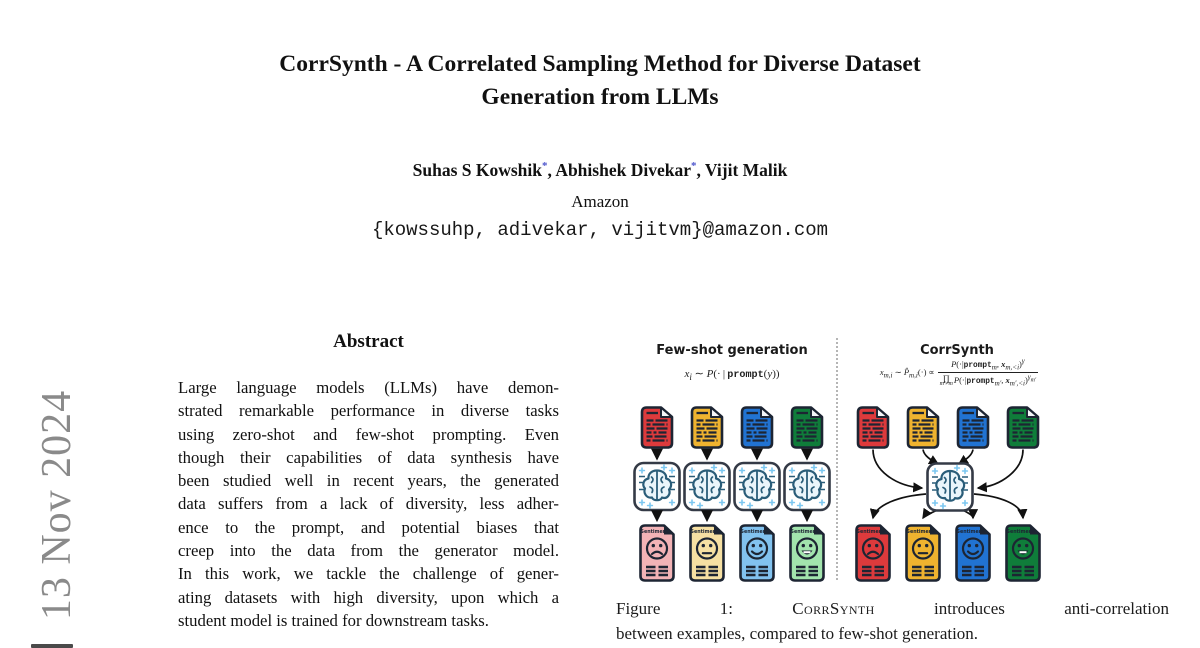 This screenshot has height=648, width=1200. I want to click on email-line: {kowssuhp, adivekar, vijitvm}@amazon.com, so click(600, 230).